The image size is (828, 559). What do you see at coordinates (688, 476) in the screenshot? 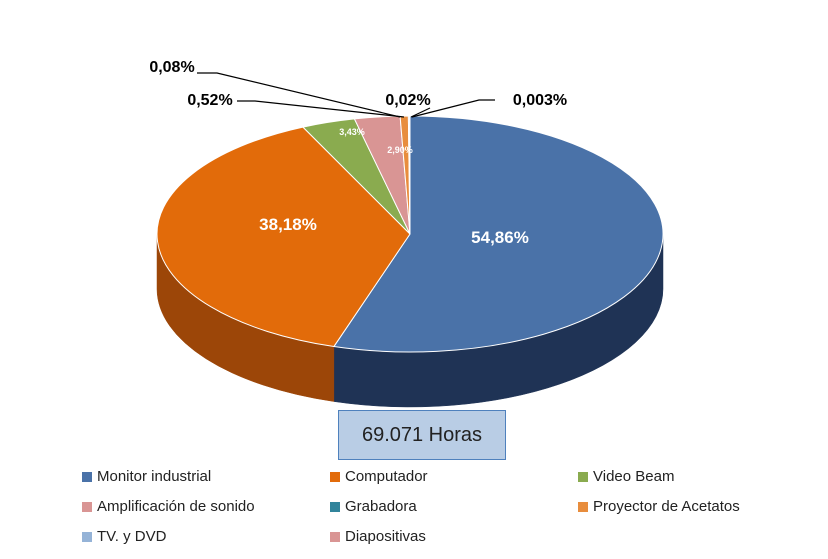
I see `legend-item-video-beam: Video Beam` at bounding box center [688, 476].